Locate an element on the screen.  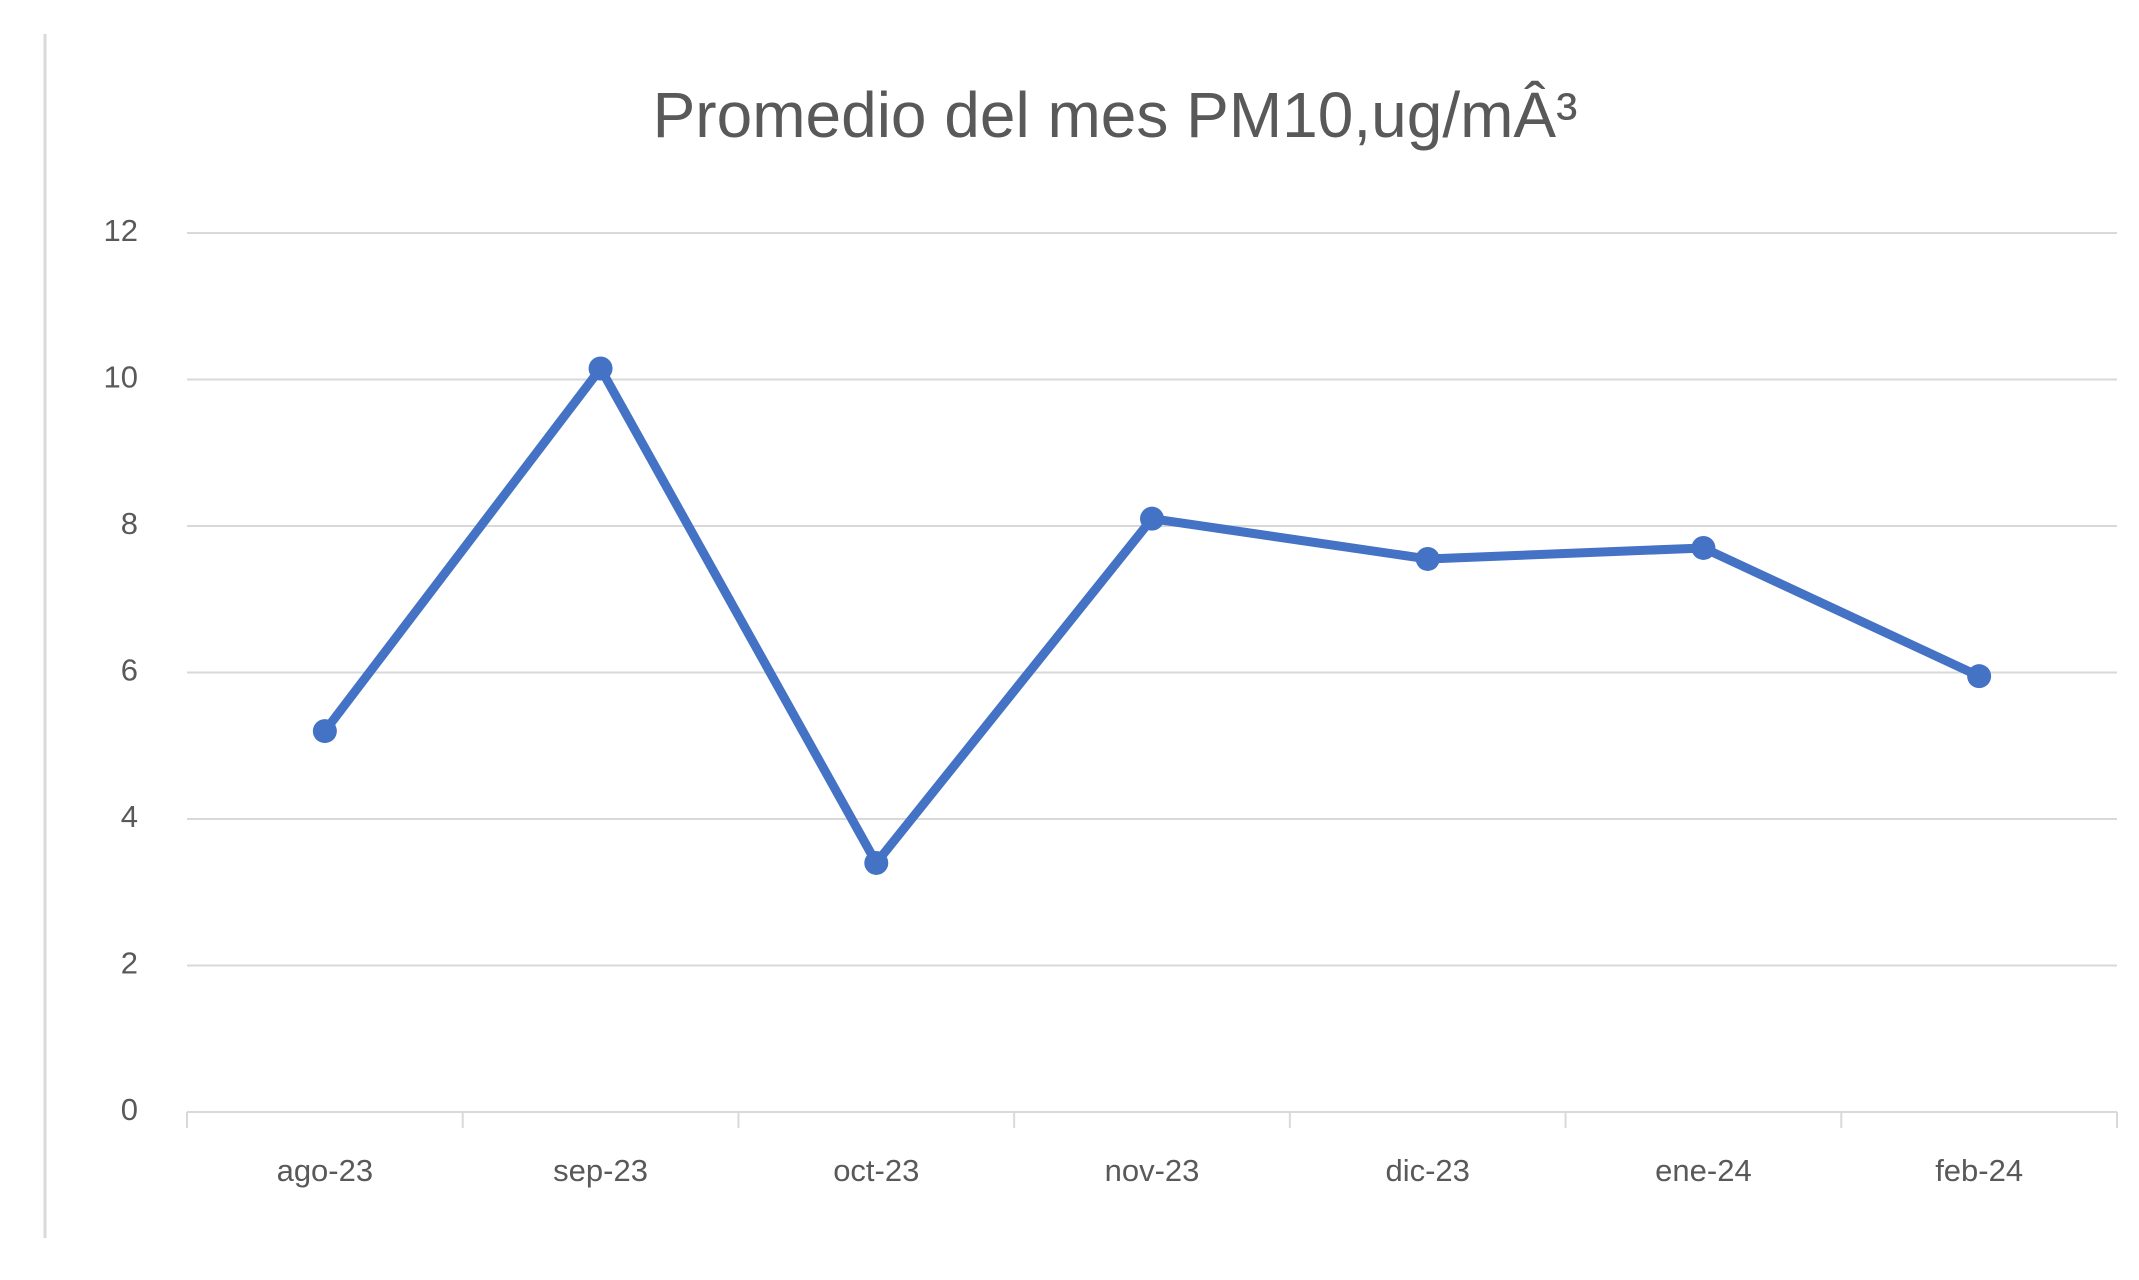
y-tick-label: 6 is located at coordinates (129, 670).